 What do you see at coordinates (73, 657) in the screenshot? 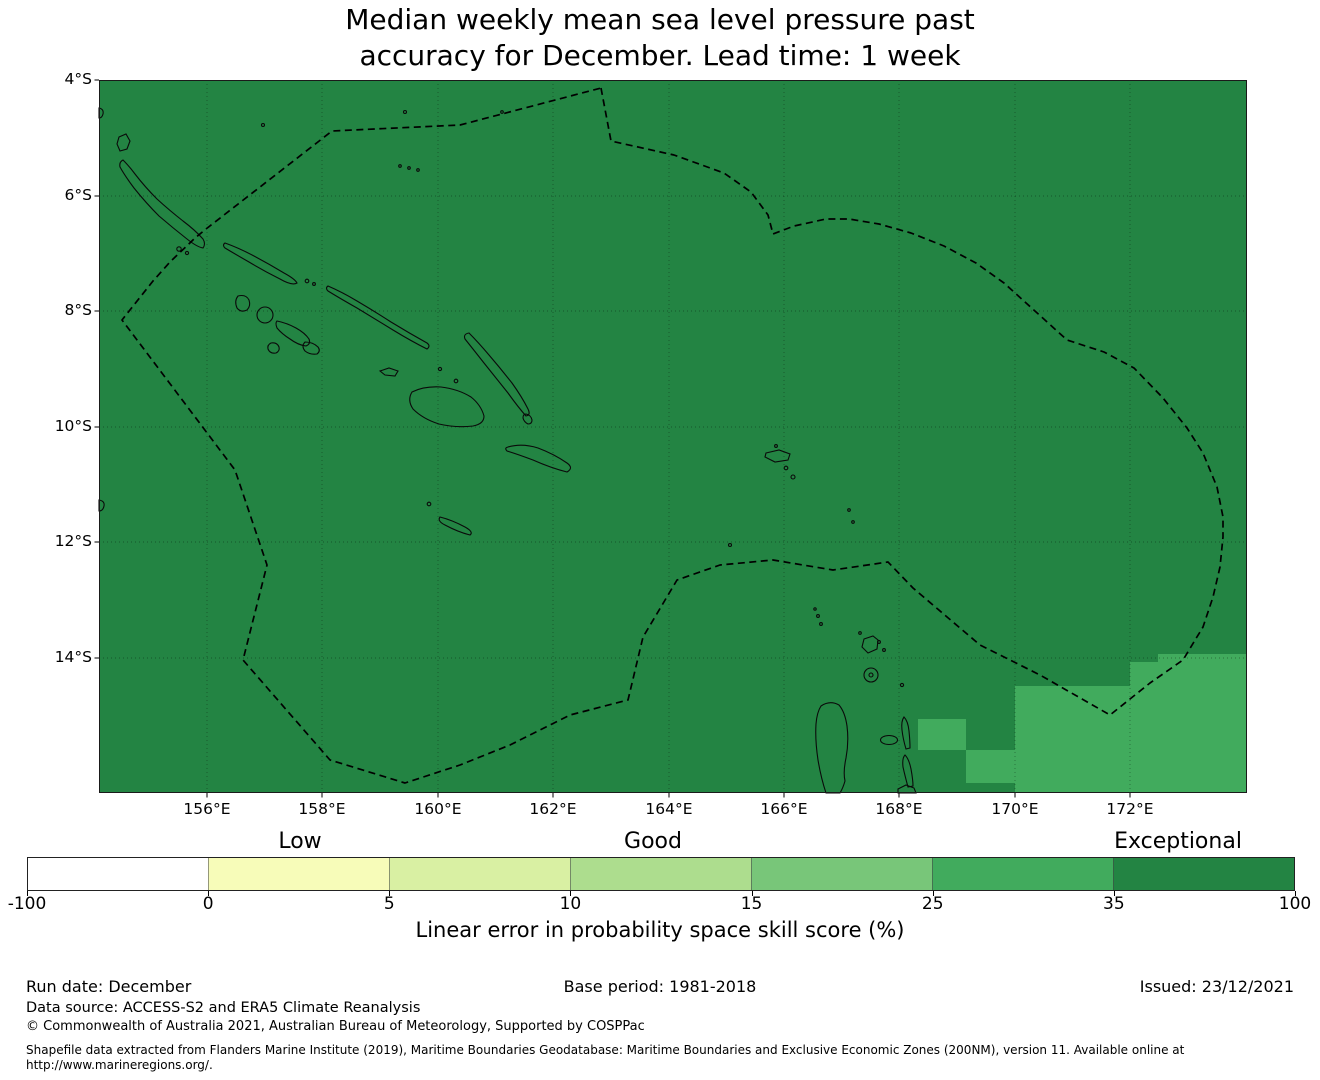
I see `y-tick-label: 14°S` at bounding box center [73, 657].